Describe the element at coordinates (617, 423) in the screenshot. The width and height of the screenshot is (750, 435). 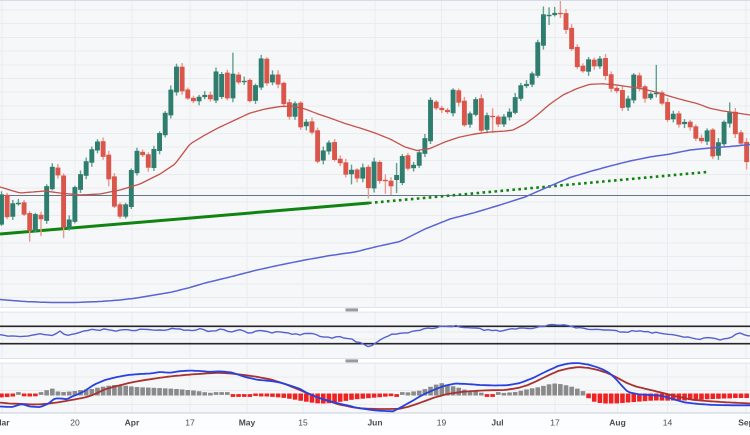
I see `svg-text: Aug` at that location.